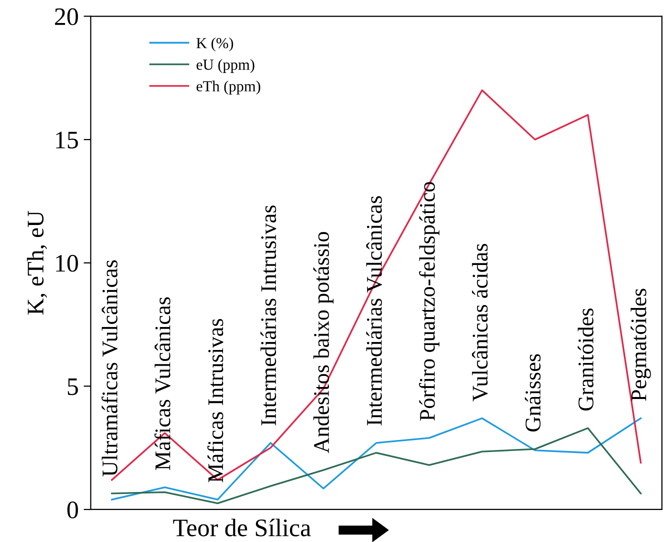 The height and width of the screenshot is (542, 672). Describe the element at coordinates (242, 527) in the screenshot. I see `x-axis-title: Teor de Sílica` at that location.